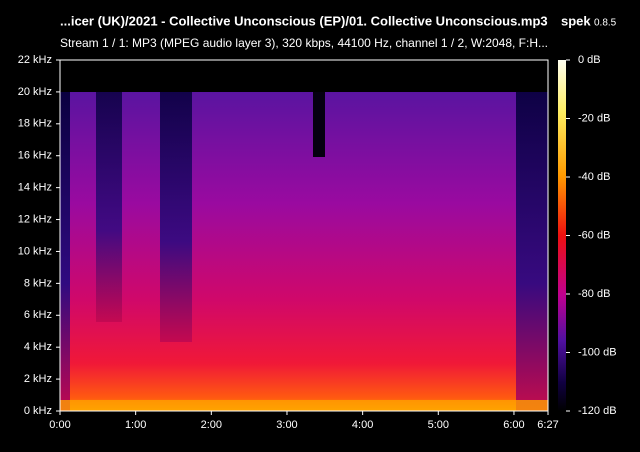 Image resolution: width=640 pixels, height=452 pixels. Describe the element at coordinates (35, 188) in the screenshot. I see `y-tick-label: 14 kHz` at that location.